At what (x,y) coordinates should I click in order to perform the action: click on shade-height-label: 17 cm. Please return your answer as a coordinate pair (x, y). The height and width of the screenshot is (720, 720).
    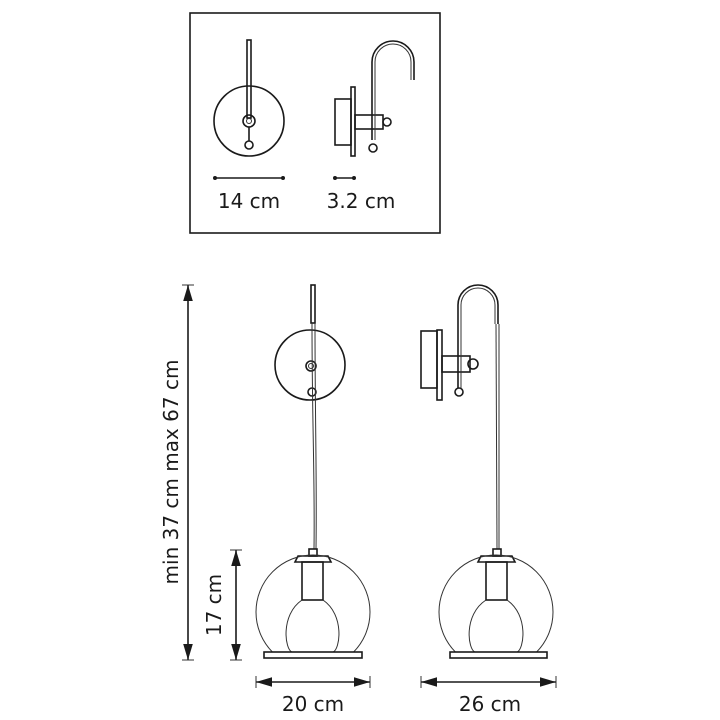
    Looking at the image, I should click on (214, 605).